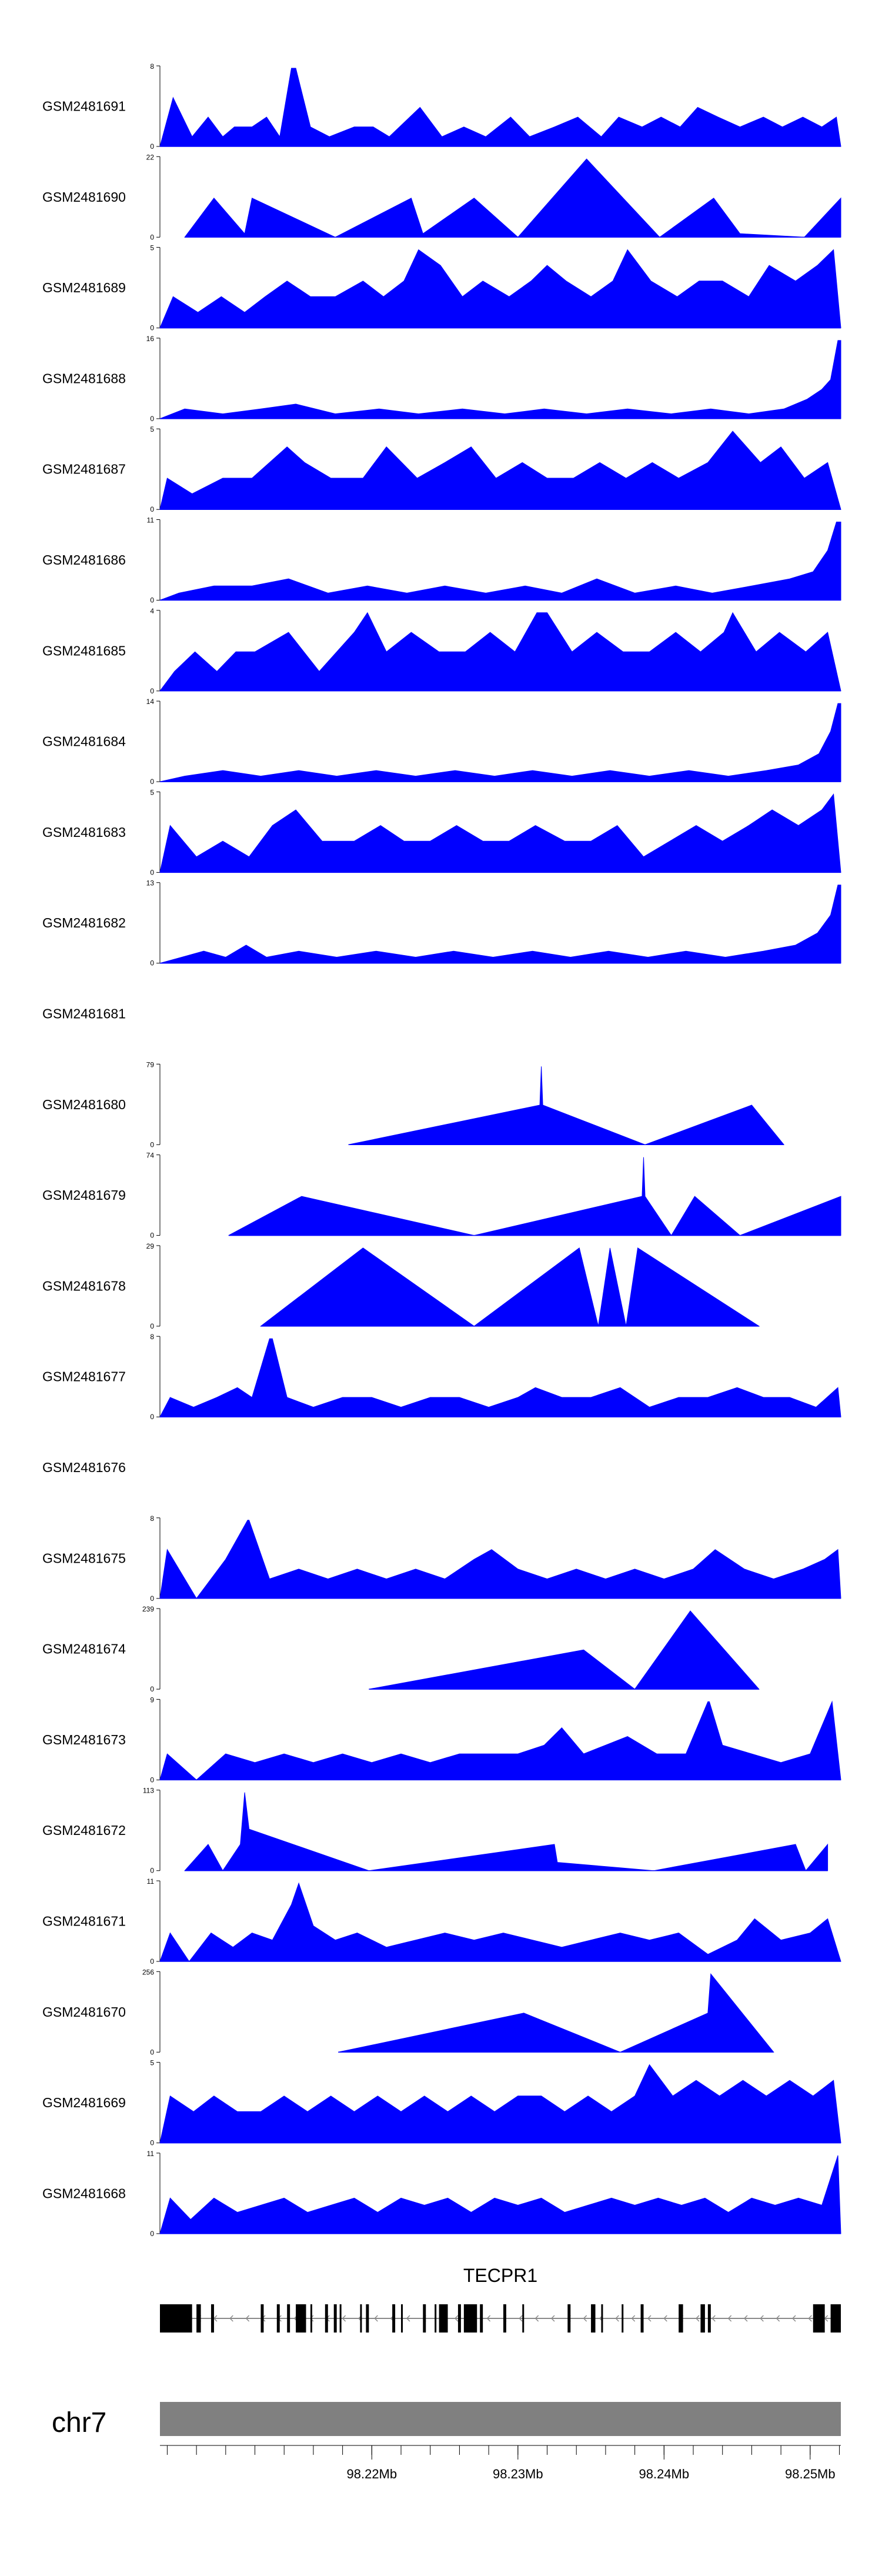 Image resolution: width=882 pixels, height=2576 pixels. What do you see at coordinates (84, 741) in the screenshot?
I see `track-label: GSM2481684` at bounding box center [84, 741].